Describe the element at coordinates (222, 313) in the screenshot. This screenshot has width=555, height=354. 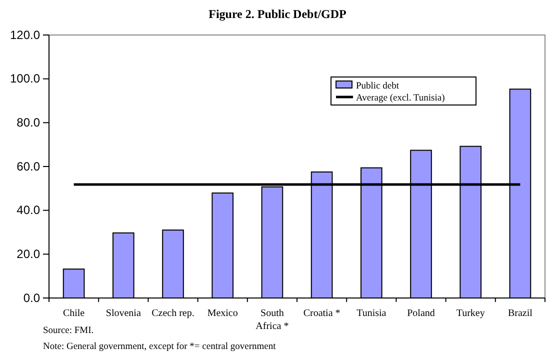
I see `x-tick-label: Mexico` at that location.